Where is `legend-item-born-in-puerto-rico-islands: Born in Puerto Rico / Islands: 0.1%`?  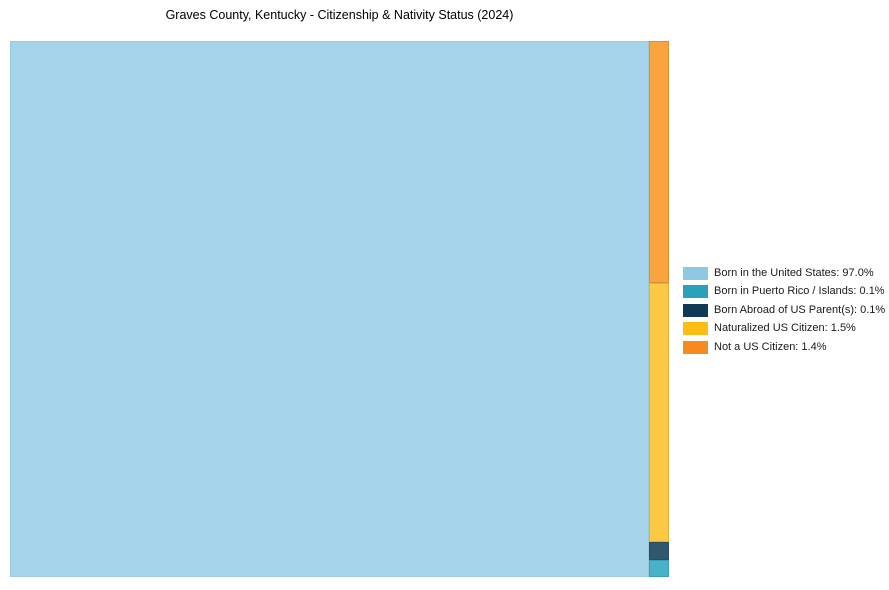 legend-item-born-in-puerto-rico-islands: Born in Puerto Rico / Islands: 0.1% is located at coordinates (784, 292).